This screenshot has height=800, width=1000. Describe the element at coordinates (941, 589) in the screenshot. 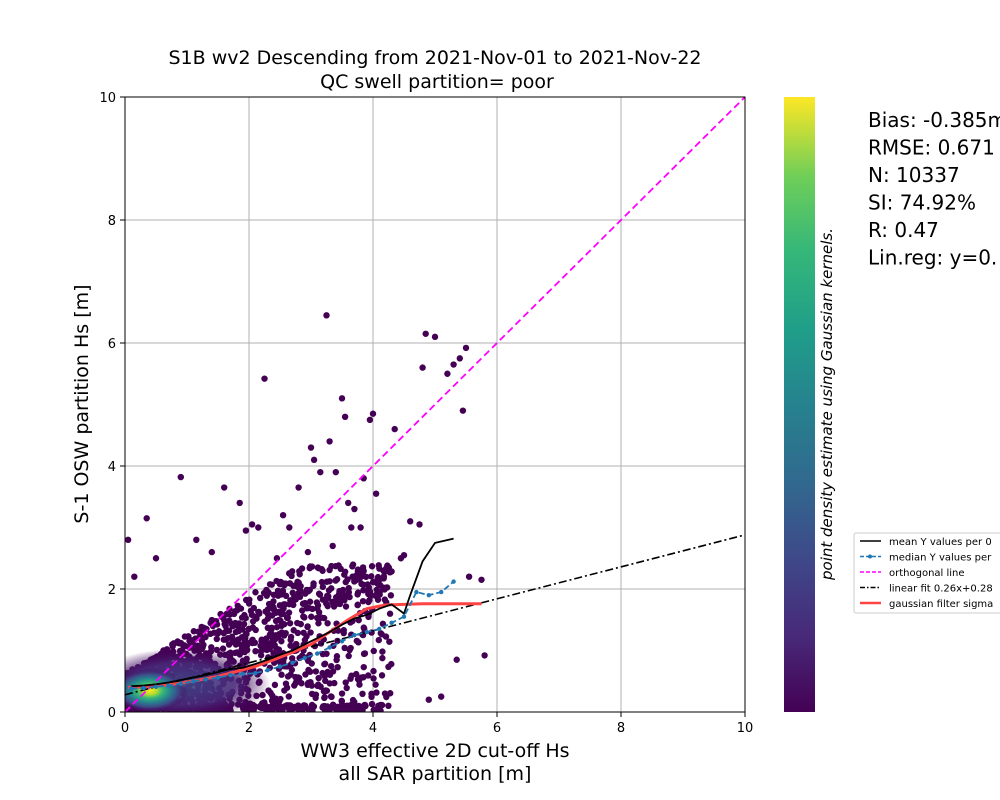

I see `legend-label: linear fit 0.26x+0.28` at that location.